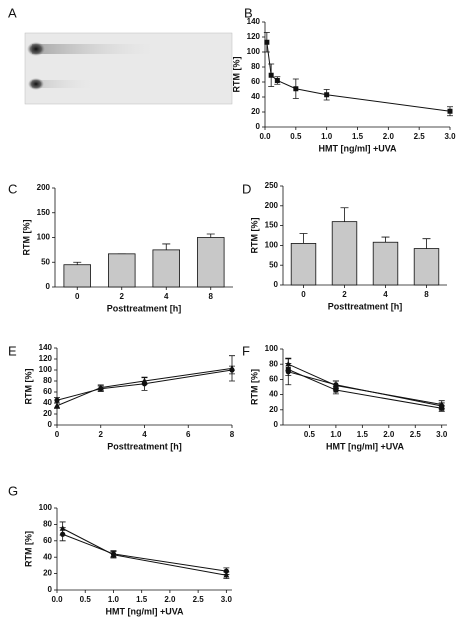  What do you see at coordinates (188, 434) in the screenshot?
I see `x-tick-label: 6` at bounding box center [188, 434].